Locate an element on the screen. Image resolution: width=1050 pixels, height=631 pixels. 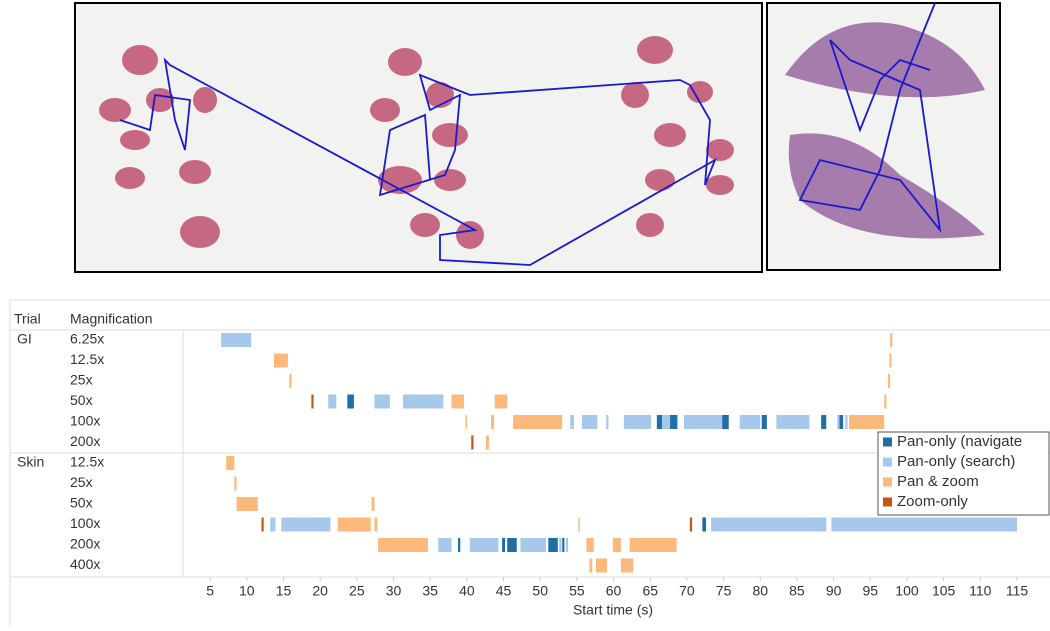
x-tick-label: 30 is located at coordinates (394, 591).